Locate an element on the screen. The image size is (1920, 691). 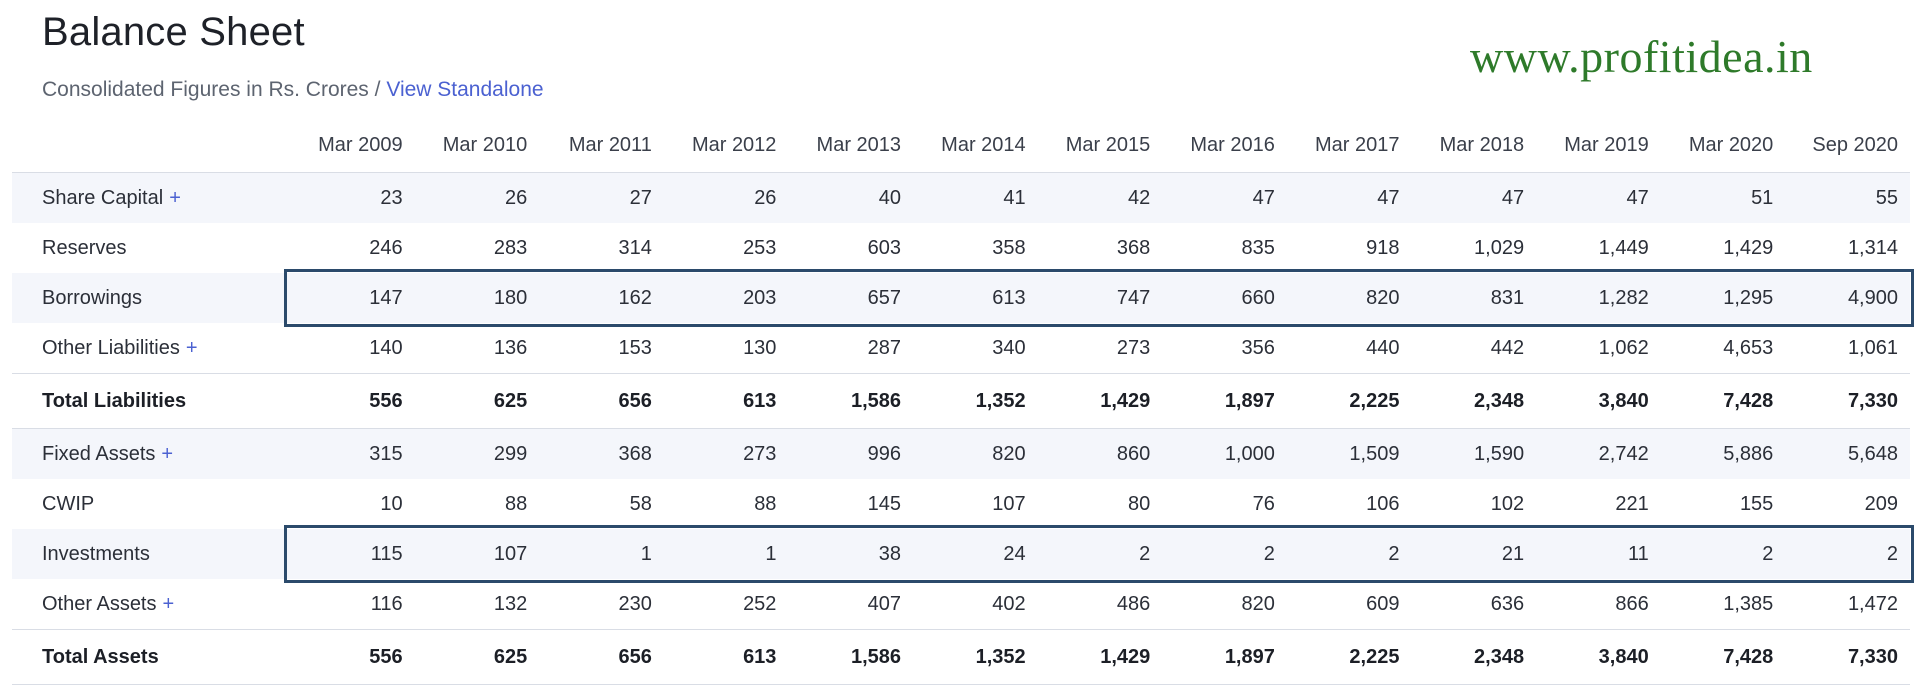
row-label-text: Other Assets is located at coordinates (99, 603).